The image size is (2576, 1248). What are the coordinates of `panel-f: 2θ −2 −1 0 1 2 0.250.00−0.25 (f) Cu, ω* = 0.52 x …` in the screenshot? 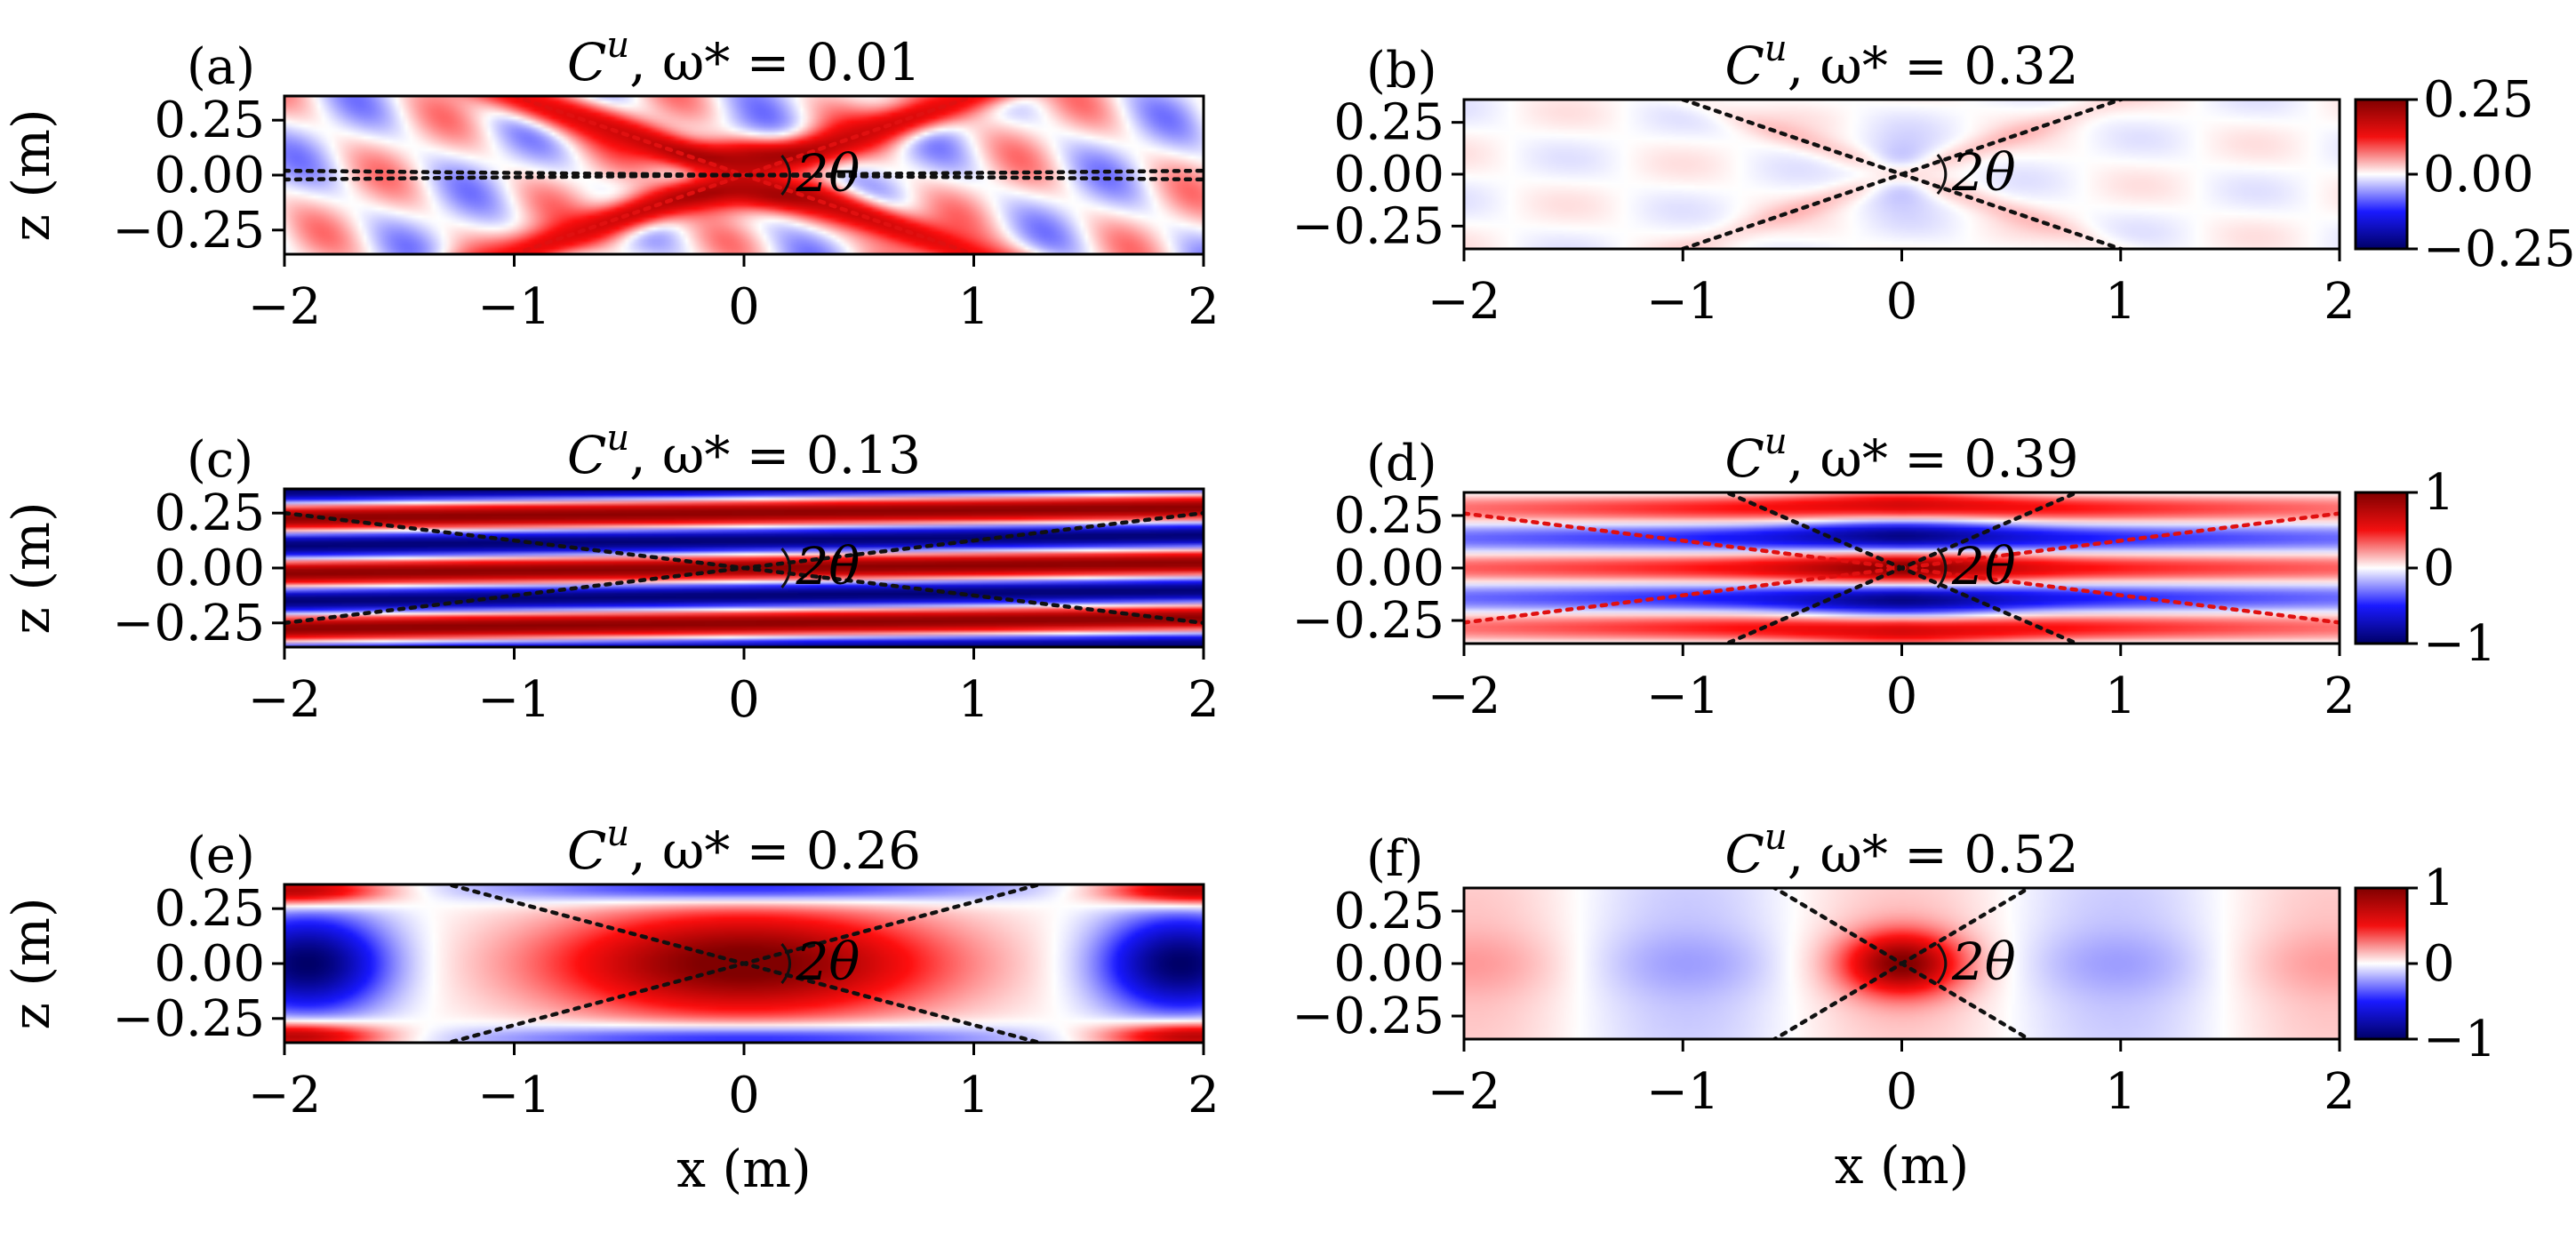 It's located at (1894, 1006).